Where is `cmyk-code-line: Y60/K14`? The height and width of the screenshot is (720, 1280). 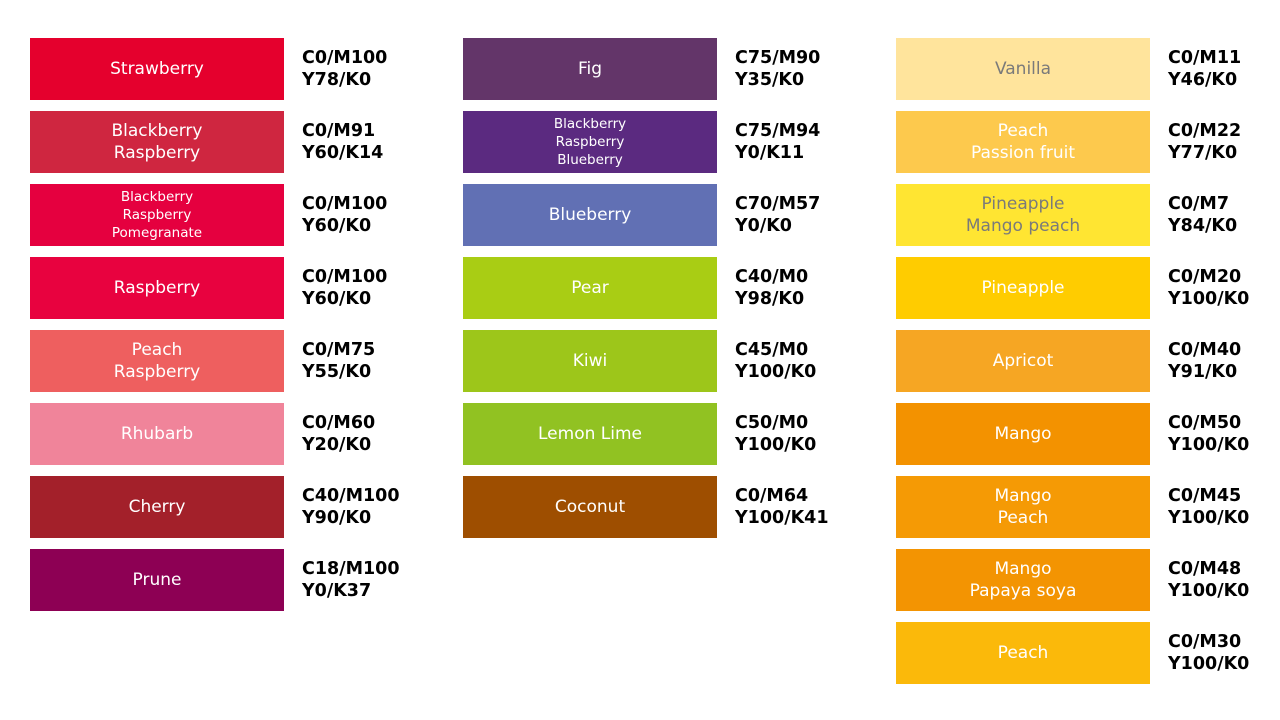
cmyk-code-line: Y60/K14 is located at coordinates (343, 153).